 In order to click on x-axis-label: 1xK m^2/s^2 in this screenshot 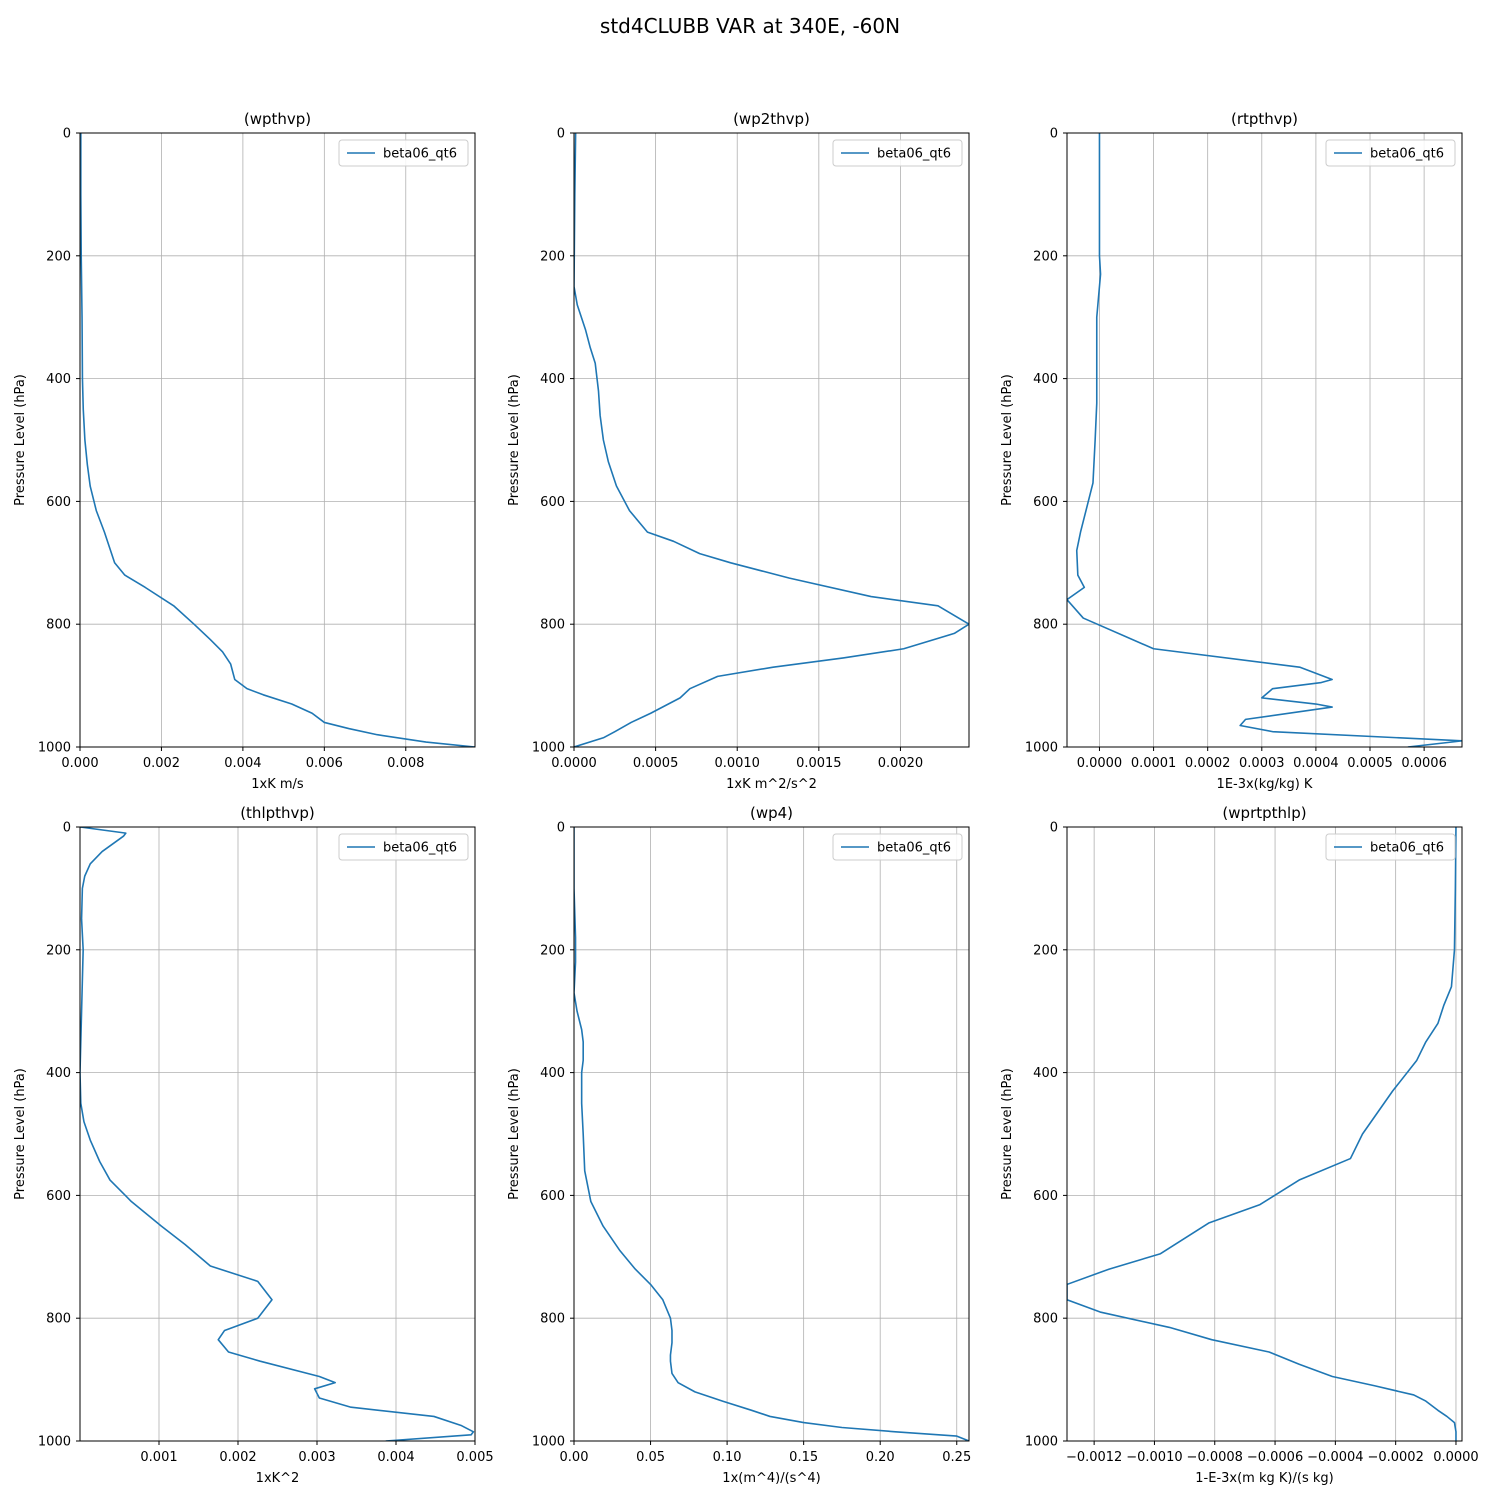, I will do `click(771, 784)`.